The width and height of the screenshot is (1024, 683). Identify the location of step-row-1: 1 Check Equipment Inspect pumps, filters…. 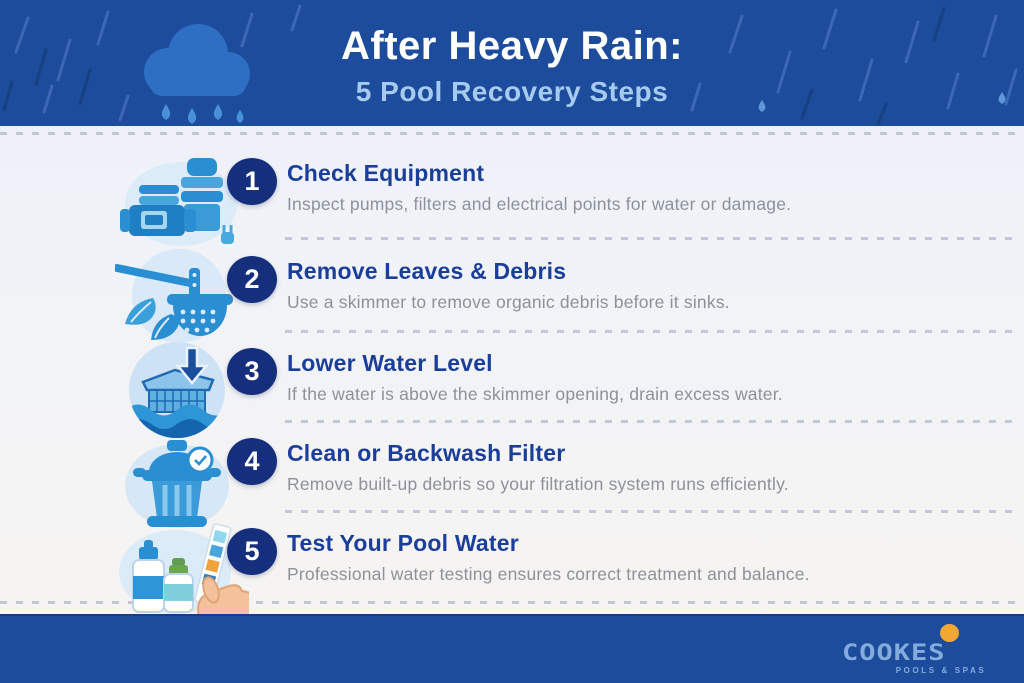
(567, 202).